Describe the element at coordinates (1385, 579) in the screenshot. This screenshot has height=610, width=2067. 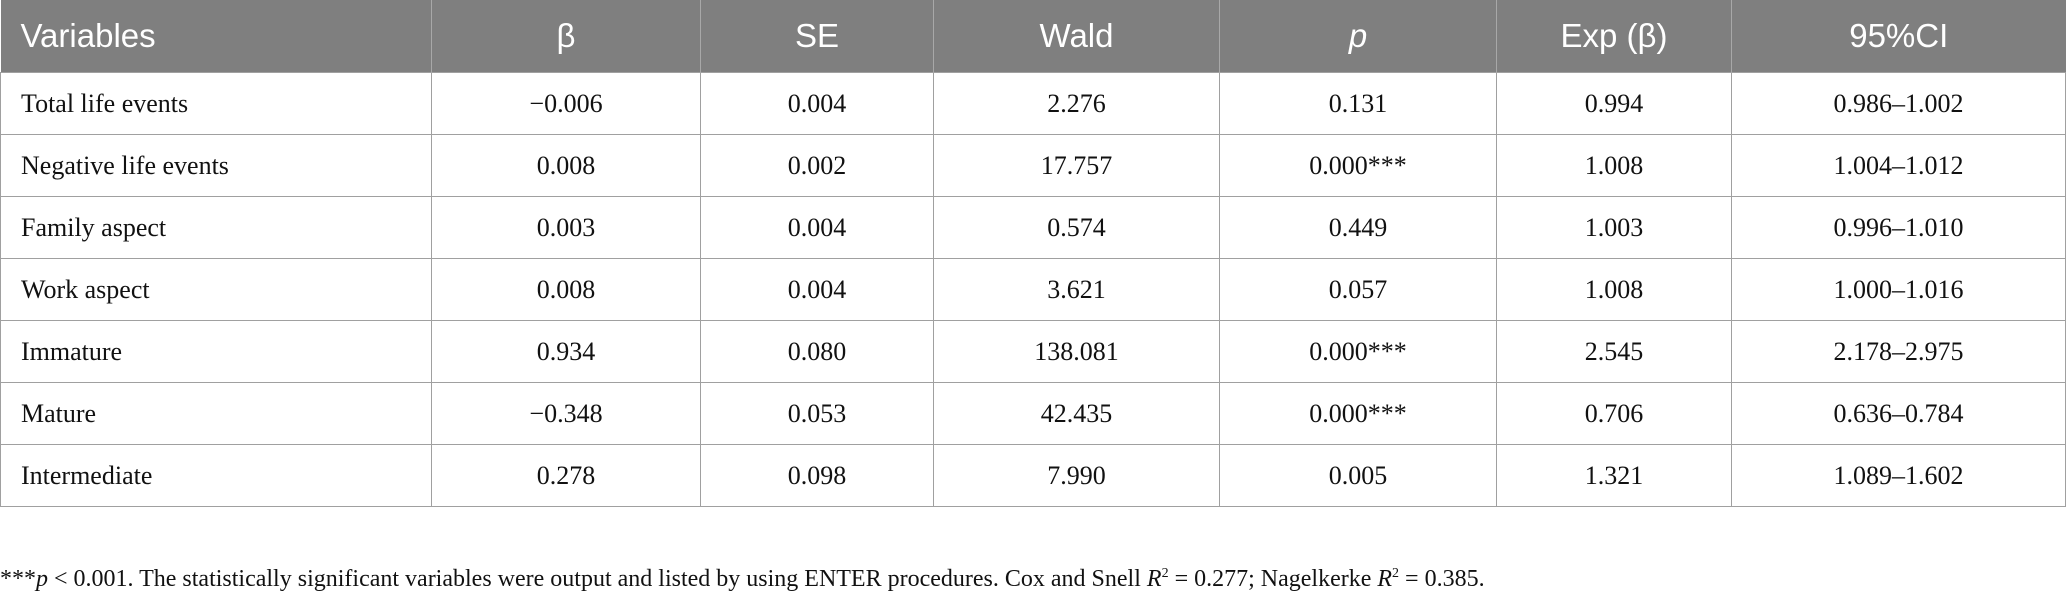
I see `footnote-r-symbol-nagelkerke: R` at that location.